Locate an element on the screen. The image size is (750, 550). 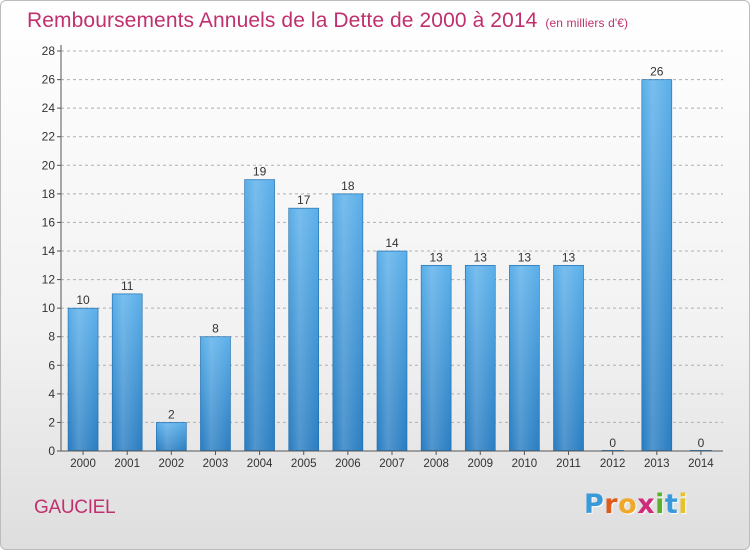
x-tick-label: 2002 is located at coordinates (172, 464).